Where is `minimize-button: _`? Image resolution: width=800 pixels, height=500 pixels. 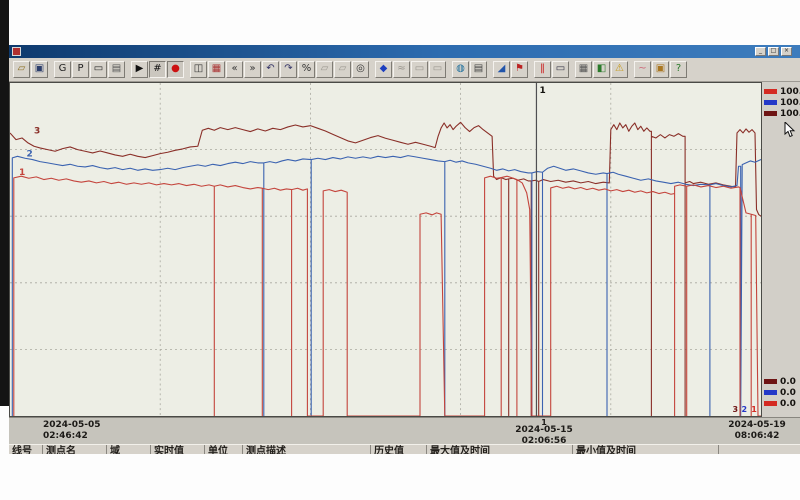 minimize-button: _ is located at coordinates (760, 51).